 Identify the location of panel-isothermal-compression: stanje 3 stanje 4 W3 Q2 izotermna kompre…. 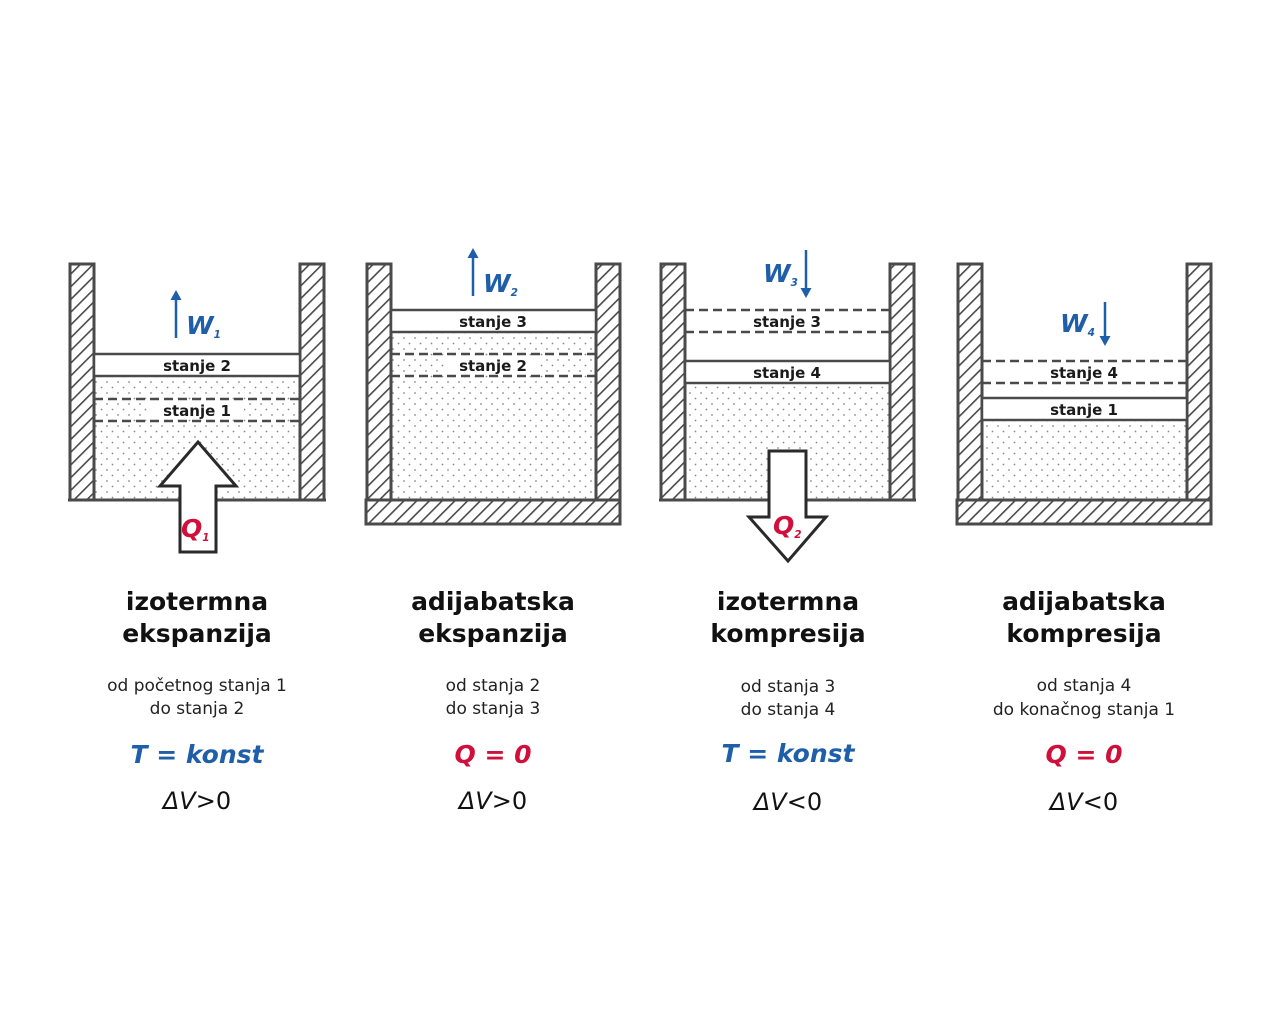
(787, 533).